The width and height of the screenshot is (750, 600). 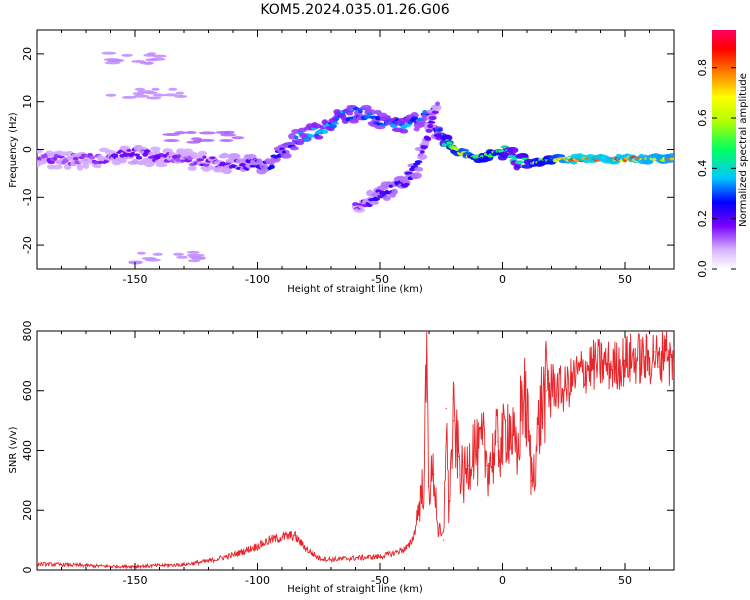 What do you see at coordinates (702, 68) in the screenshot?
I see `colorbar-tick-label: 0.8` at bounding box center [702, 68].